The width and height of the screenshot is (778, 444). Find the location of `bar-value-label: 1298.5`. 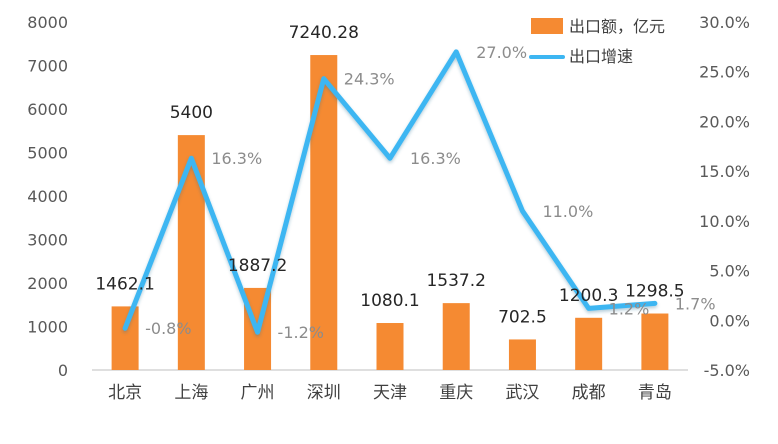

bar-value-label: 1298.5 is located at coordinates (654, 292).